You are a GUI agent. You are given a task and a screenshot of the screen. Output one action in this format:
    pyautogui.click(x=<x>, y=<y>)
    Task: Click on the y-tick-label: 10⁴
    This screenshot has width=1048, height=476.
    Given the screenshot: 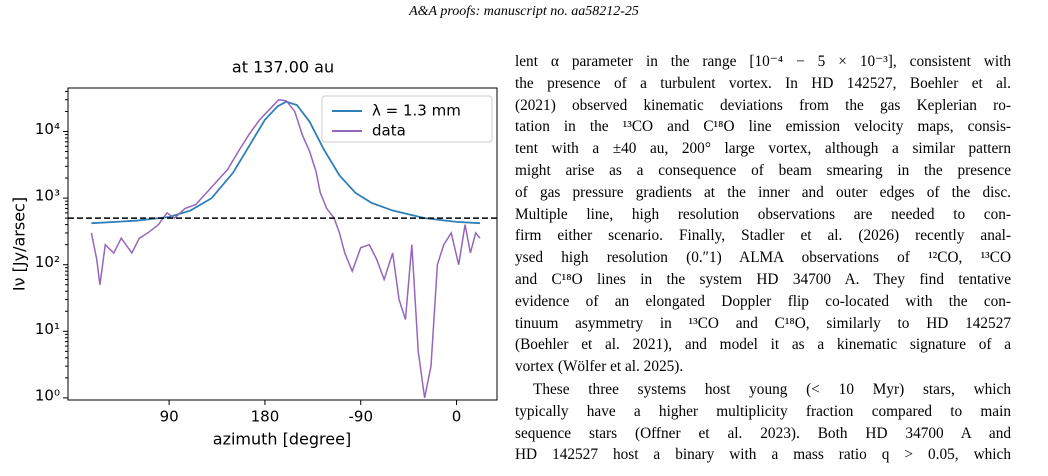 What is the action you would take?
    pyautogui.click(x=47, y=129)
    